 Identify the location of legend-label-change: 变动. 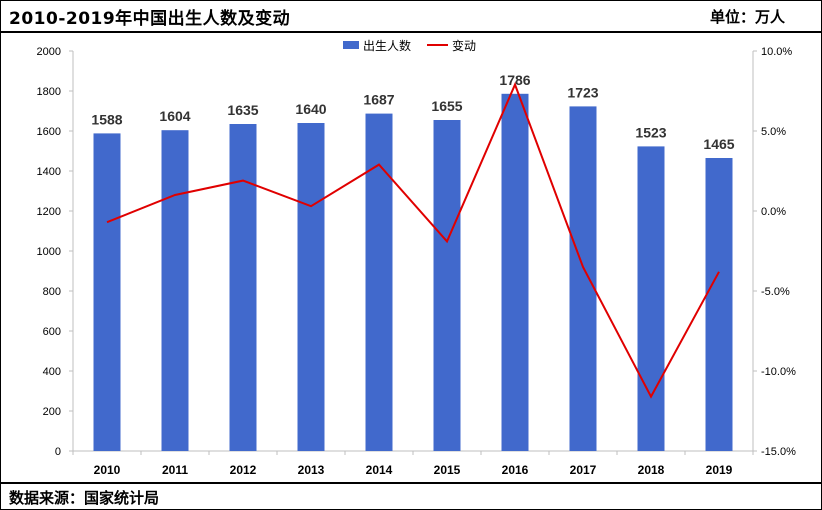
(464, 45).